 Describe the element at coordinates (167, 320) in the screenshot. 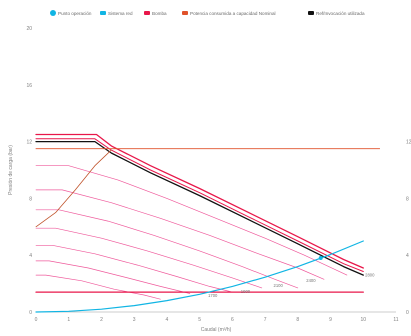

I see `x-tick-label: 4` at that location.